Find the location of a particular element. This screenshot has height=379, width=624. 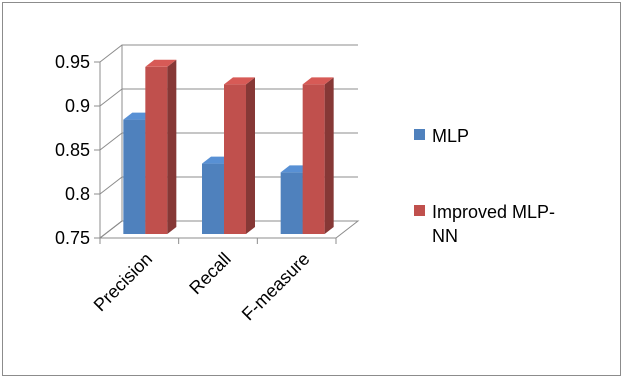

y-axis-ticks: 0.75 0.8 0.85 0.9 0.95 is located at coordinates (77, 150).